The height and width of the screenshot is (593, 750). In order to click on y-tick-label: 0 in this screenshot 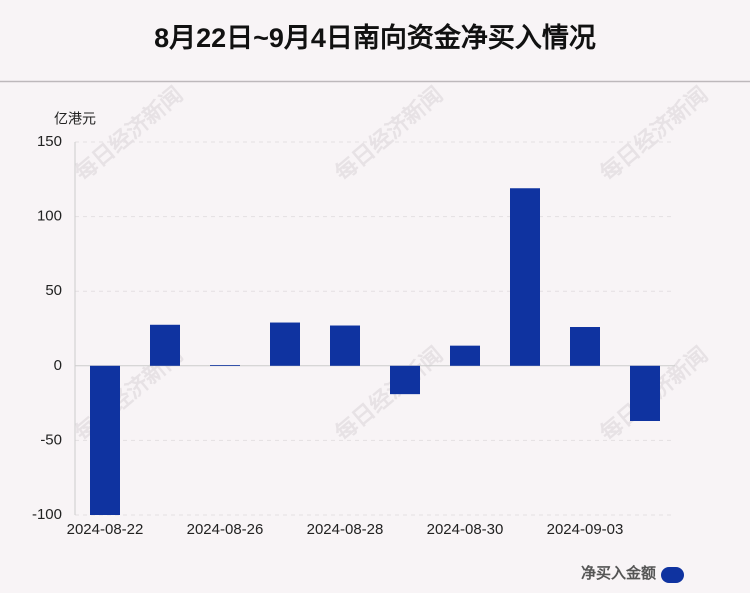, I will do `click(58, 365)`.